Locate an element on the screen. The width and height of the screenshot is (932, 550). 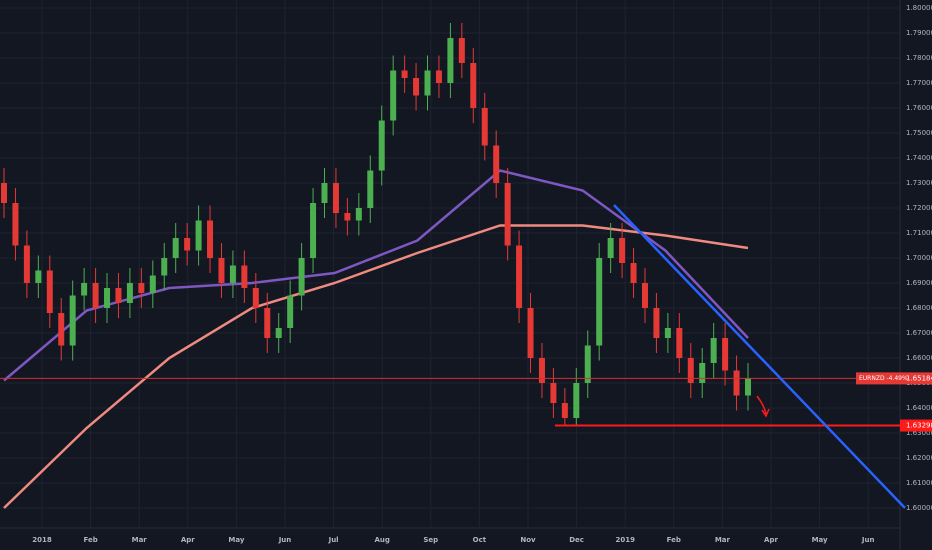
arrow is located at coordinates (761, 405).